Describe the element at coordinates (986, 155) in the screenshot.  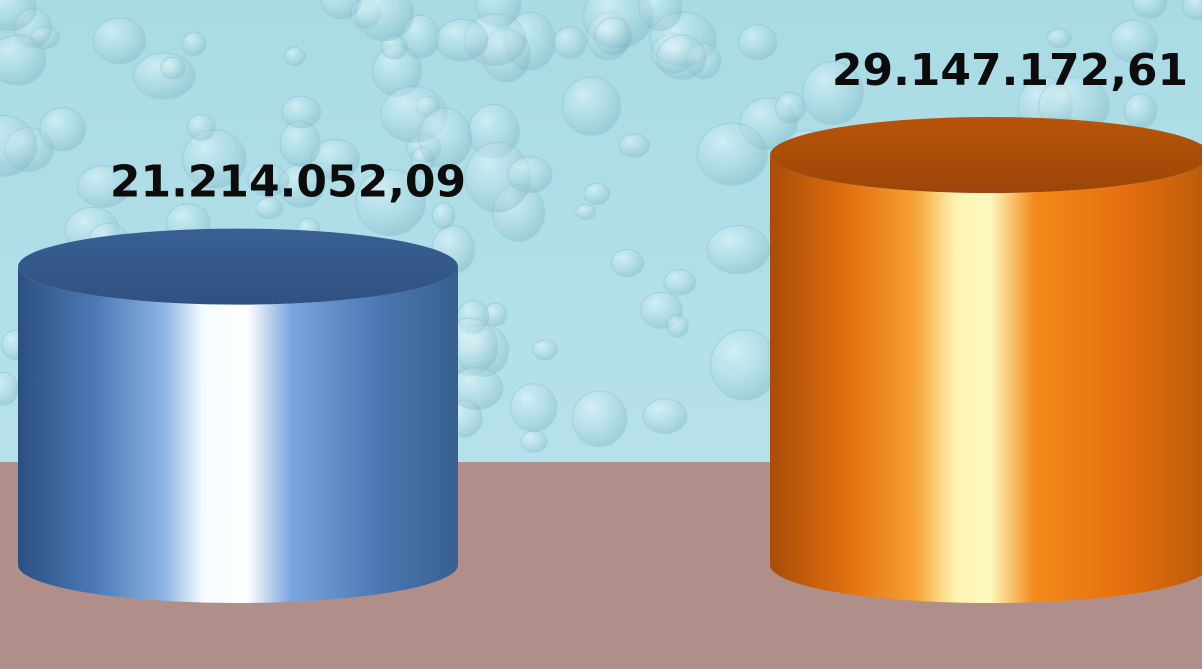
I see `bar-2-top` at that location.